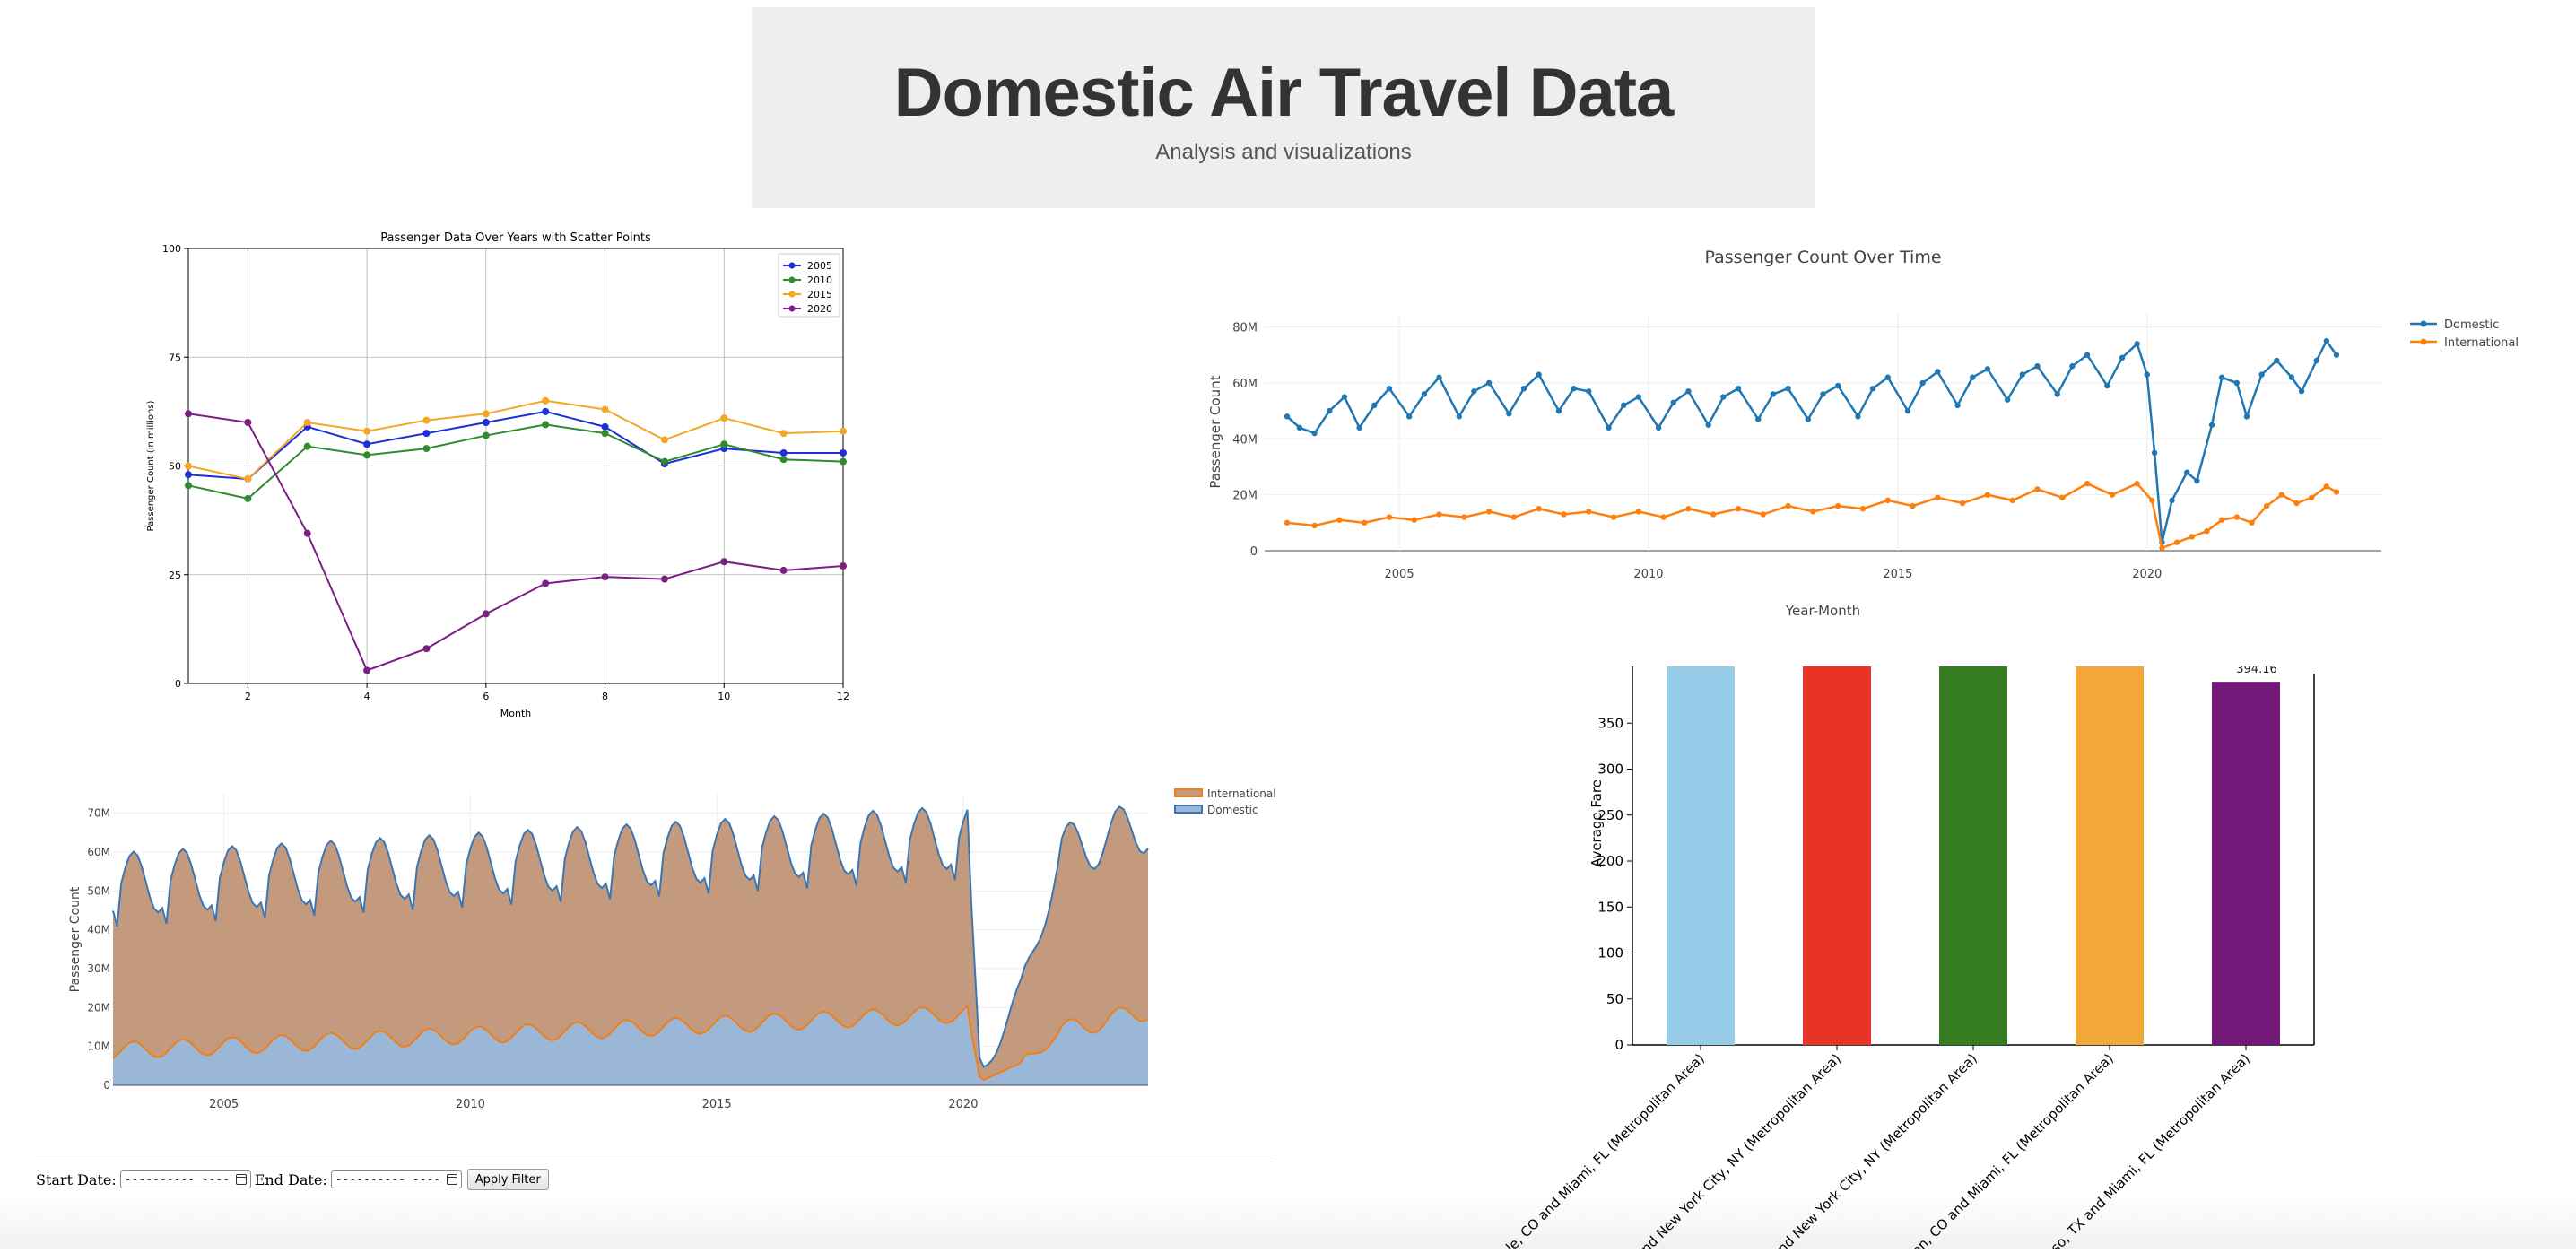  I want to click on y-tick-label: 70M, so click(98, 813).